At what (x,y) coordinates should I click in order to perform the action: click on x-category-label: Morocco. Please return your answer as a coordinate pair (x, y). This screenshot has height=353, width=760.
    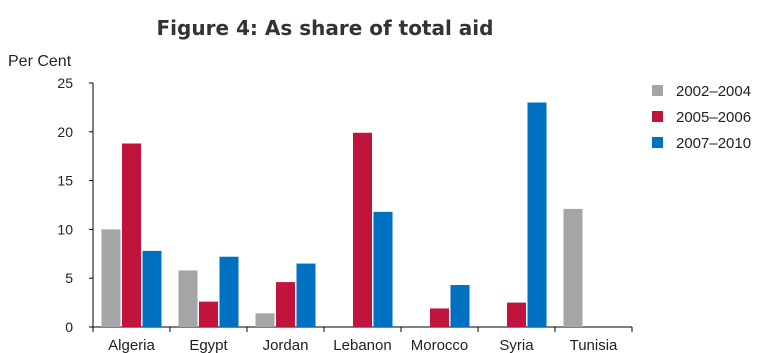
    Looking at the image, I should click on (440, 345).